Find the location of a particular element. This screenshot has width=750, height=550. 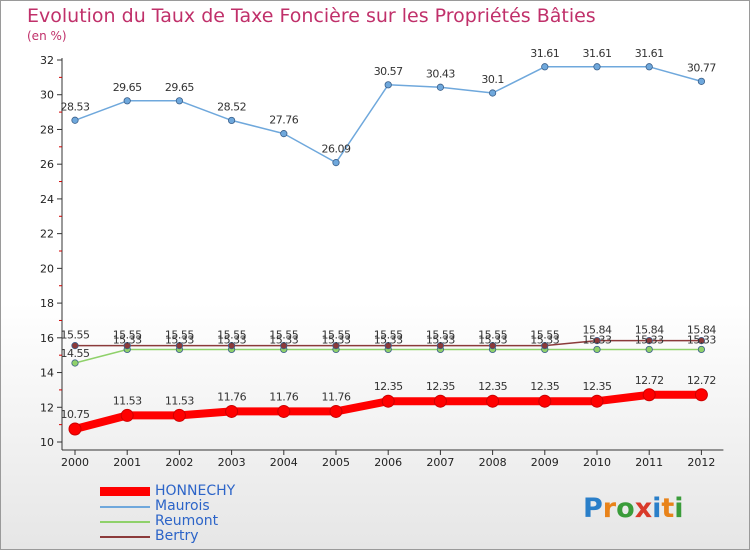

y-tick-label: 14 is located at coordinates (47, 373).